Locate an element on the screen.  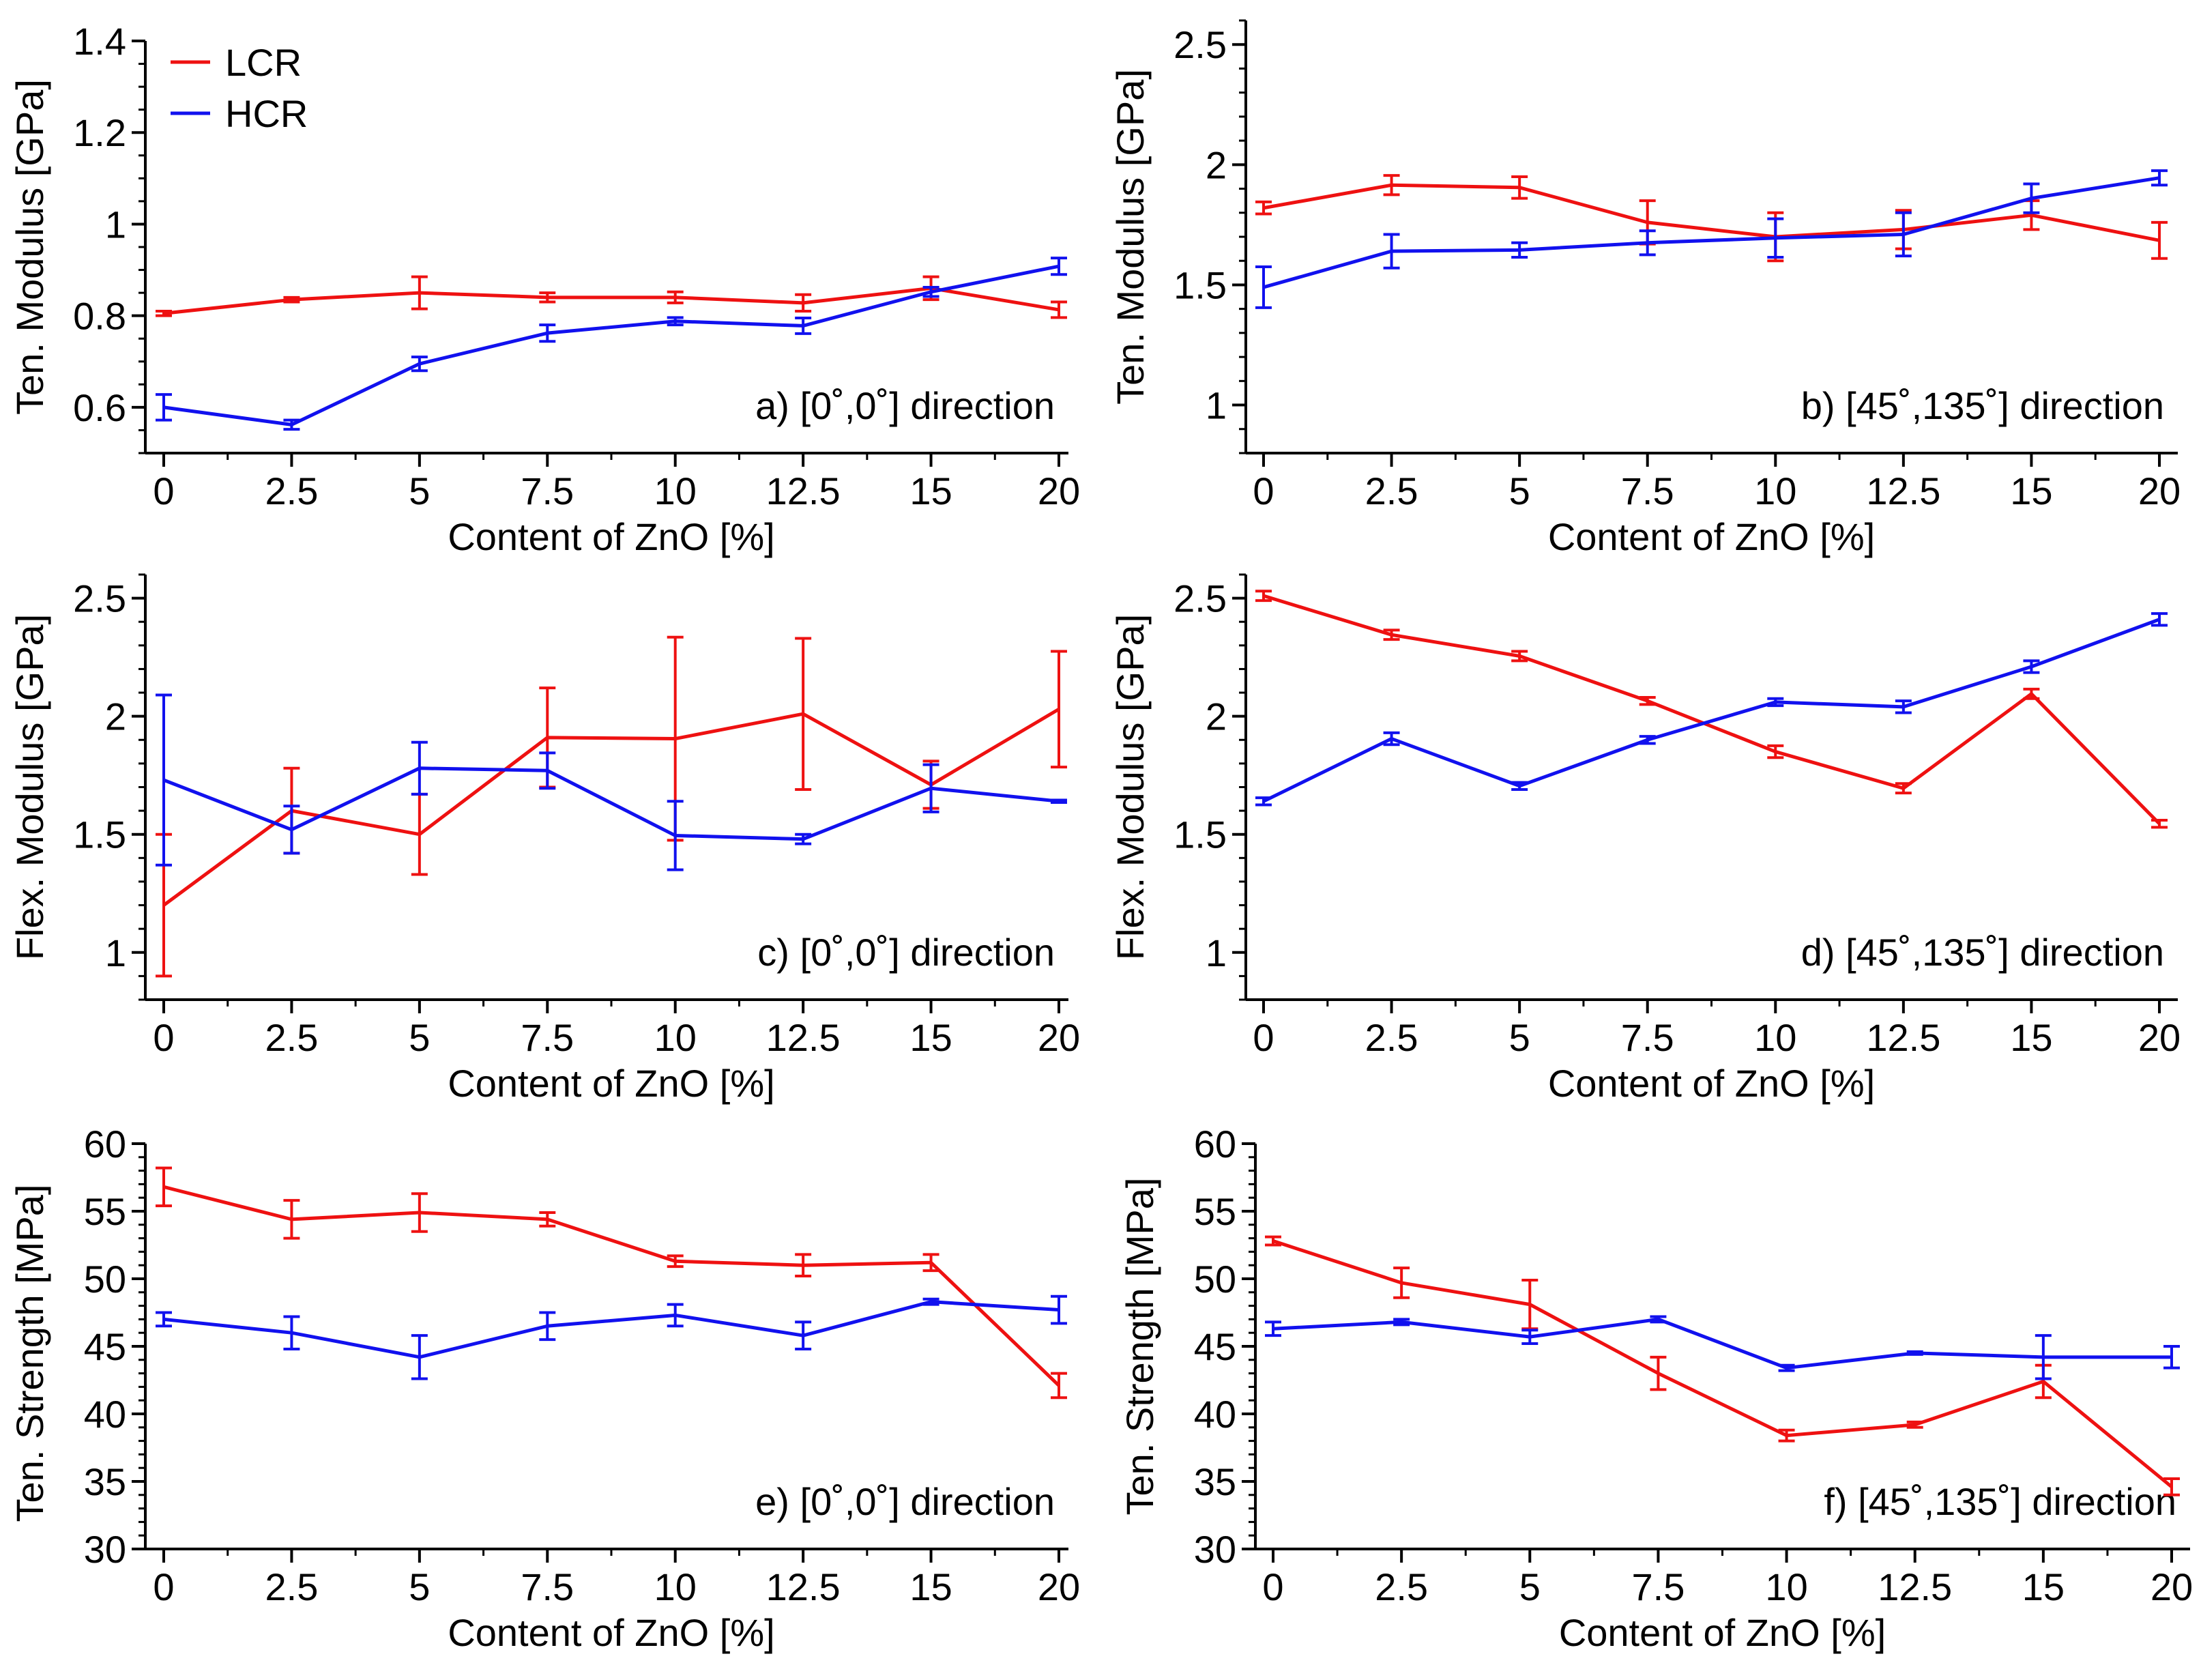
y-tick-label: 35 is located at coordinates (105, 1481).